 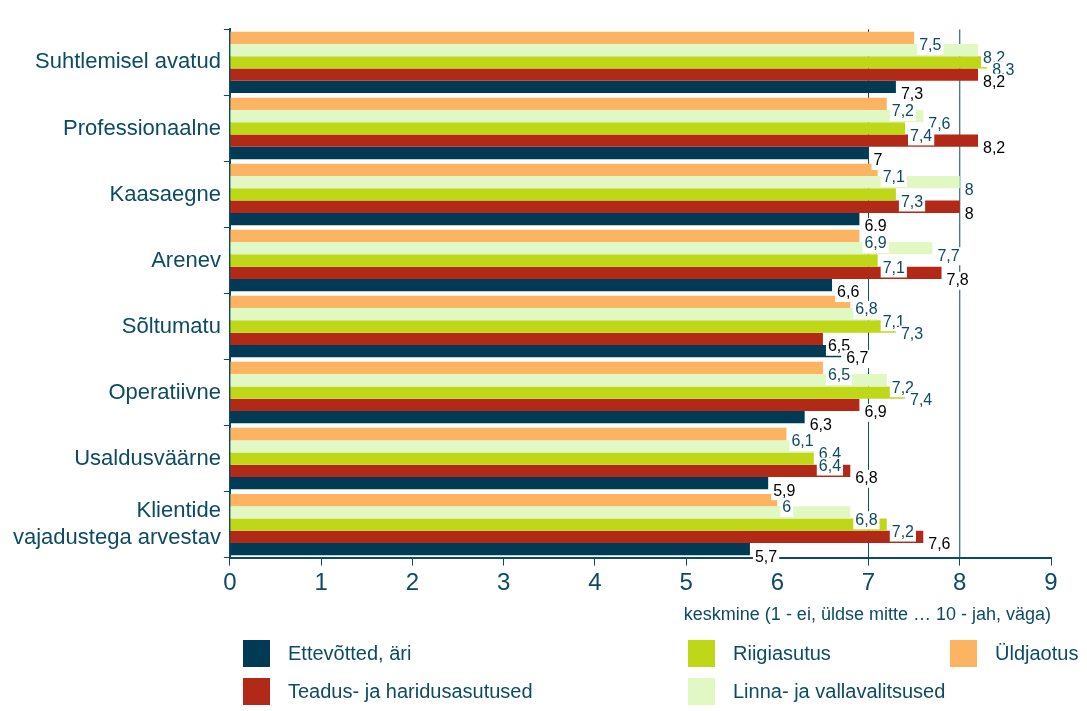 I want to click on x-tick-label: 6, so click(x=777, y=581).